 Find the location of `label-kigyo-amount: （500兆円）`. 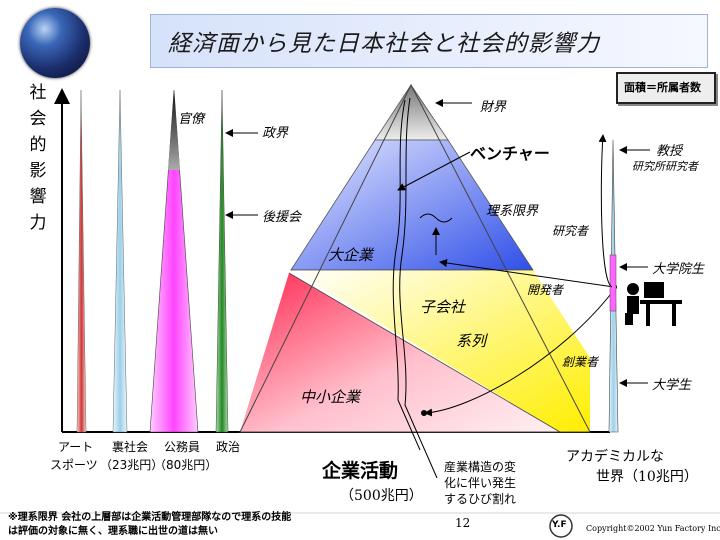

label-kigyo-amount: （500兆円） is located at coordinates (381, 496).